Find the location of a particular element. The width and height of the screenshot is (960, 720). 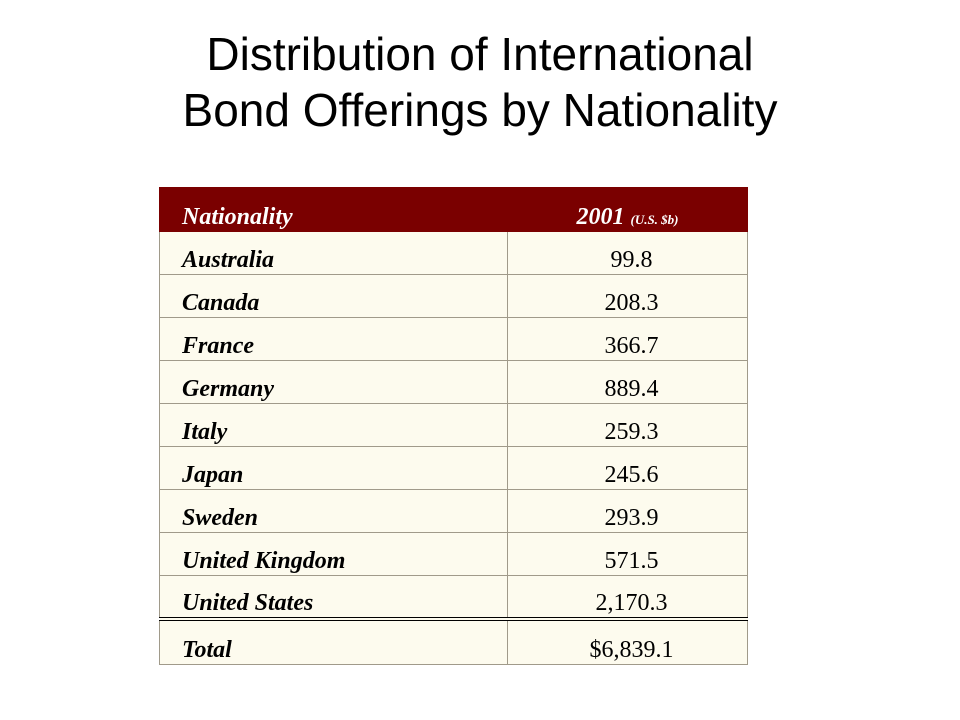

value-cell: 259.3 is located at coordinates (627, 425).